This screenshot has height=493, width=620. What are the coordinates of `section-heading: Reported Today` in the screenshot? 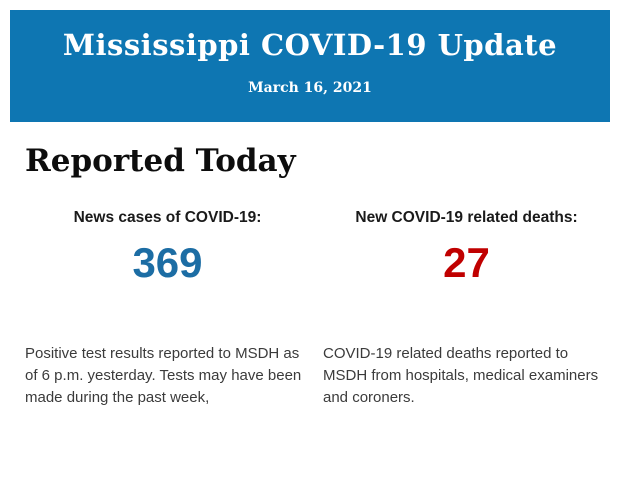 It's located at (160, 161).